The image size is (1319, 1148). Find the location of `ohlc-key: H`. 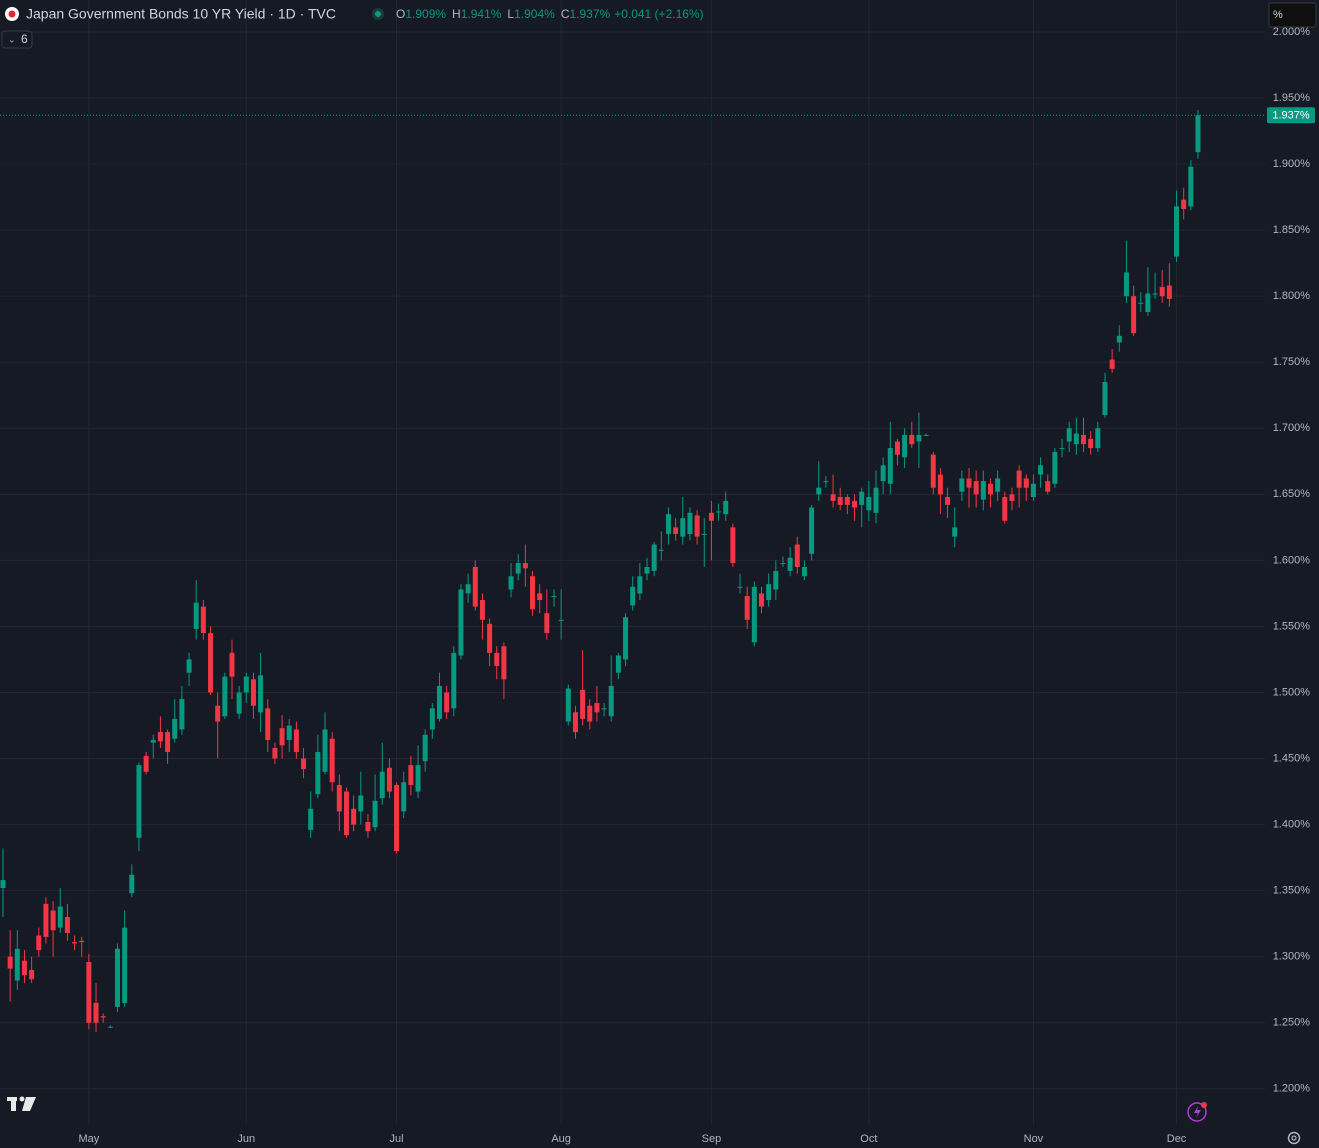

ohlc-key: H is located at coordinates (456, 14).